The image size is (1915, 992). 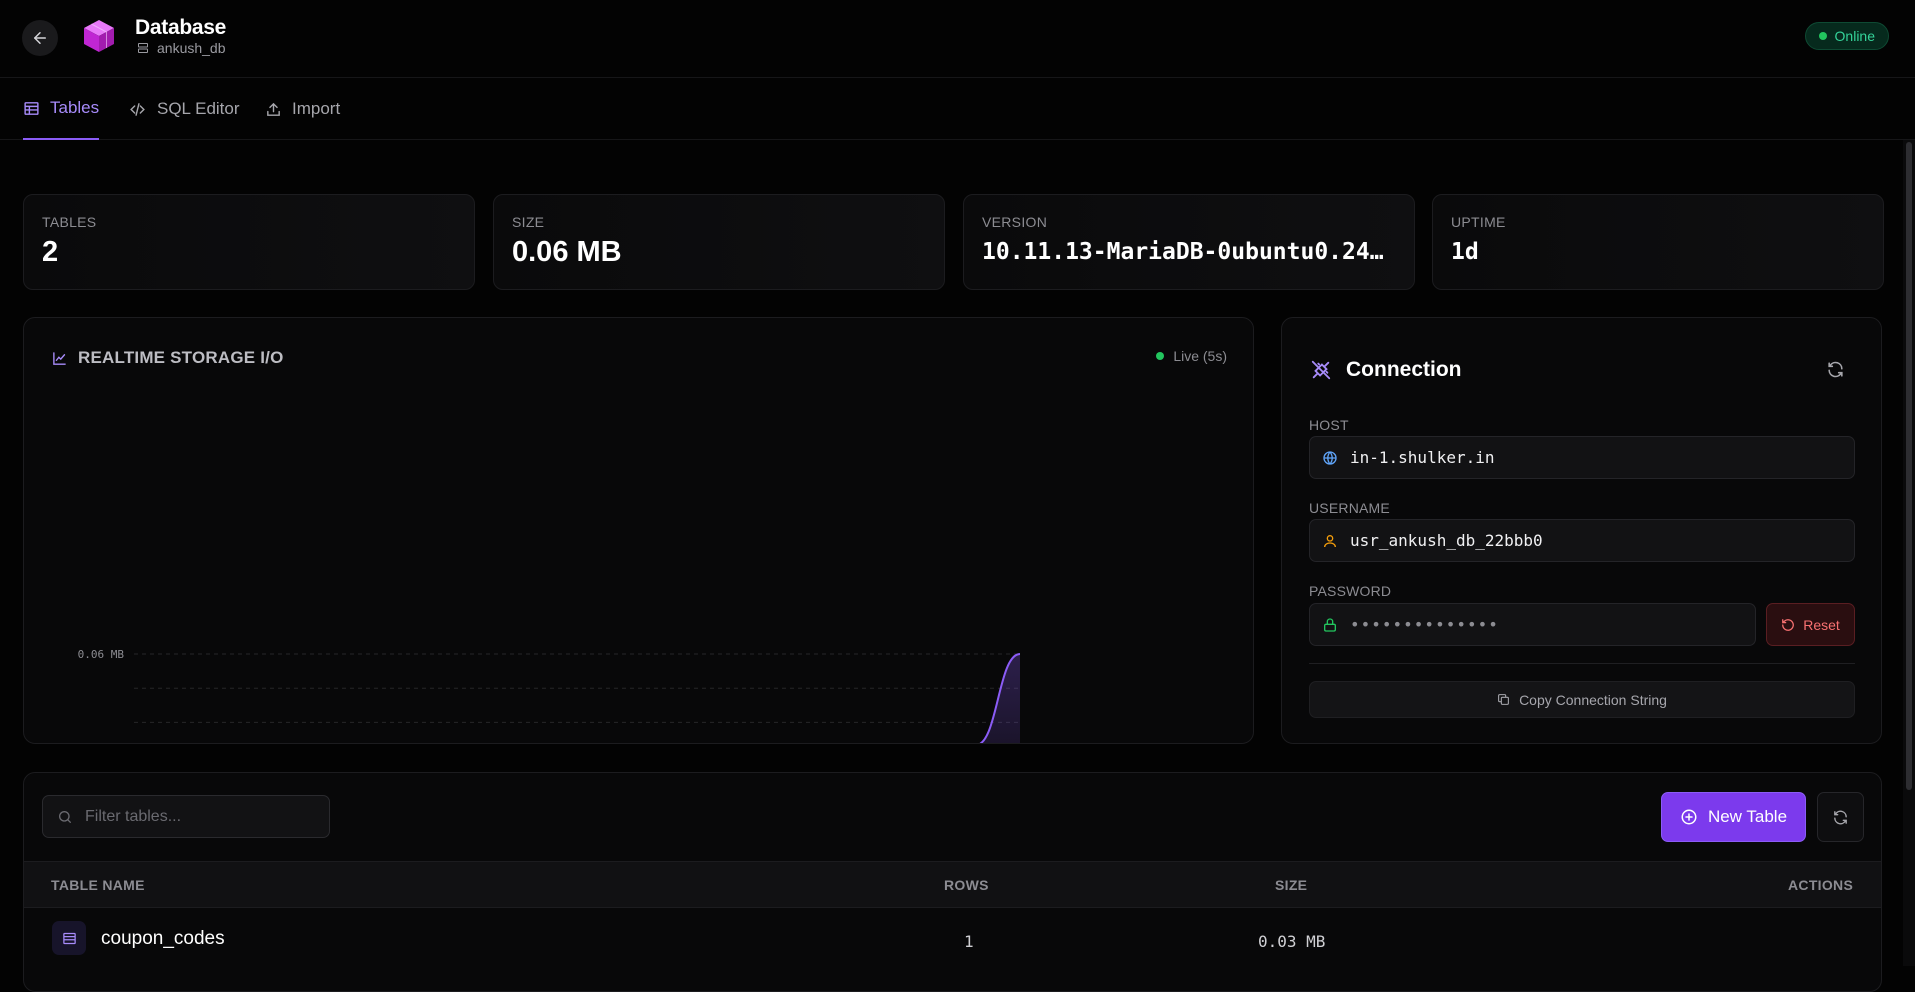 I want to click on tab-bar: Tables SQL Editor Import, so click(x=957, y=109).